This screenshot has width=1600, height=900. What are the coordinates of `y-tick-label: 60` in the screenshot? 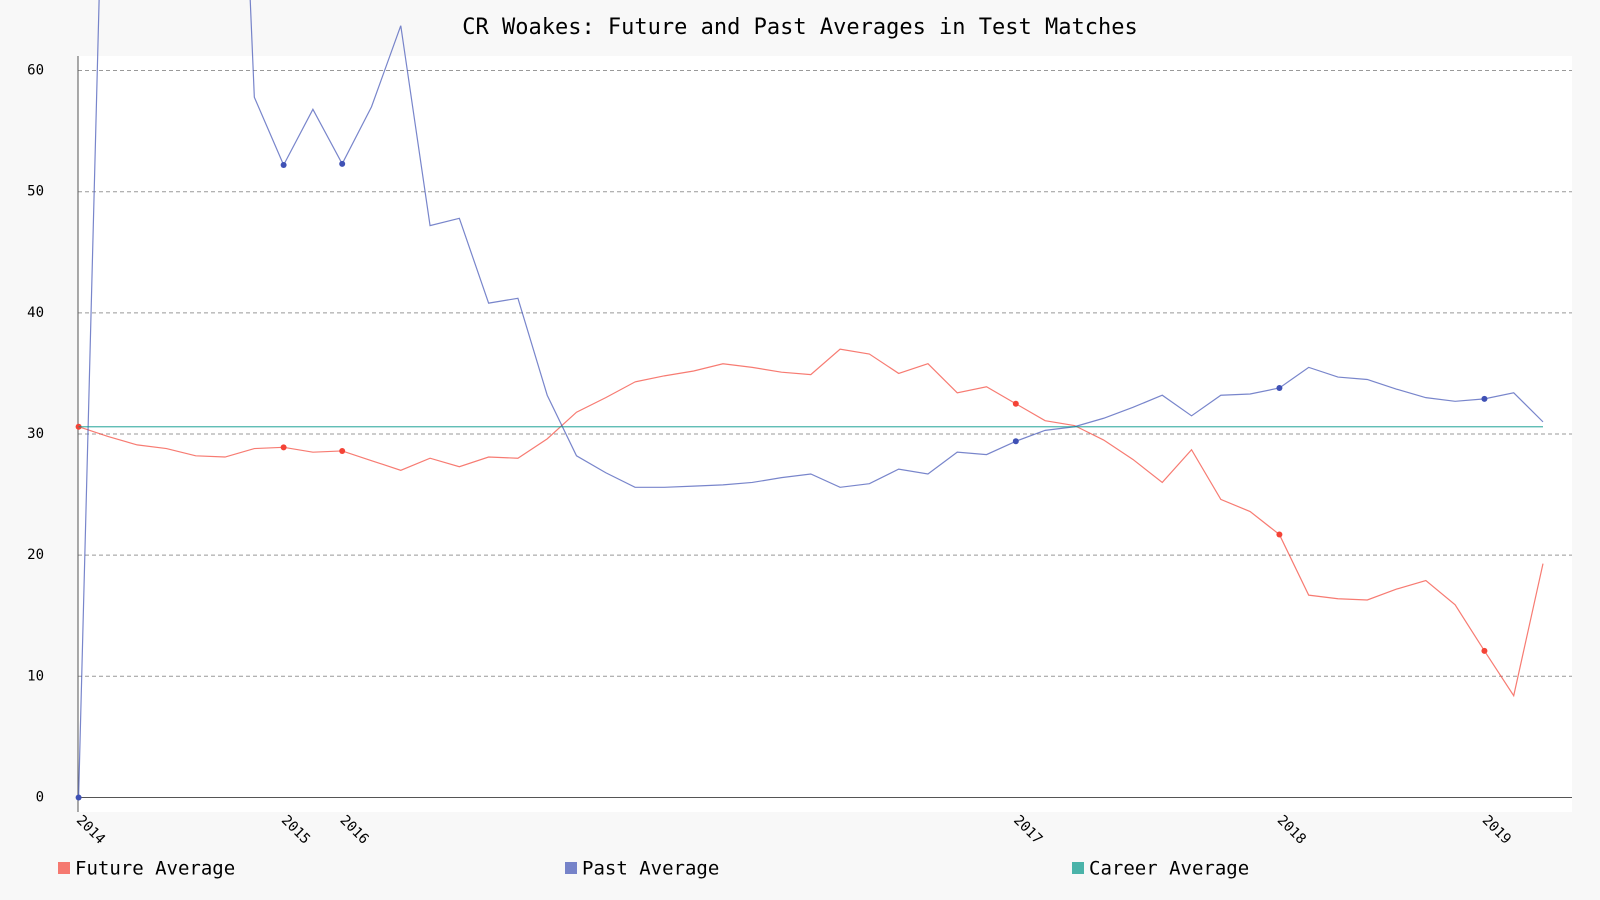 It's located at (35, 71).